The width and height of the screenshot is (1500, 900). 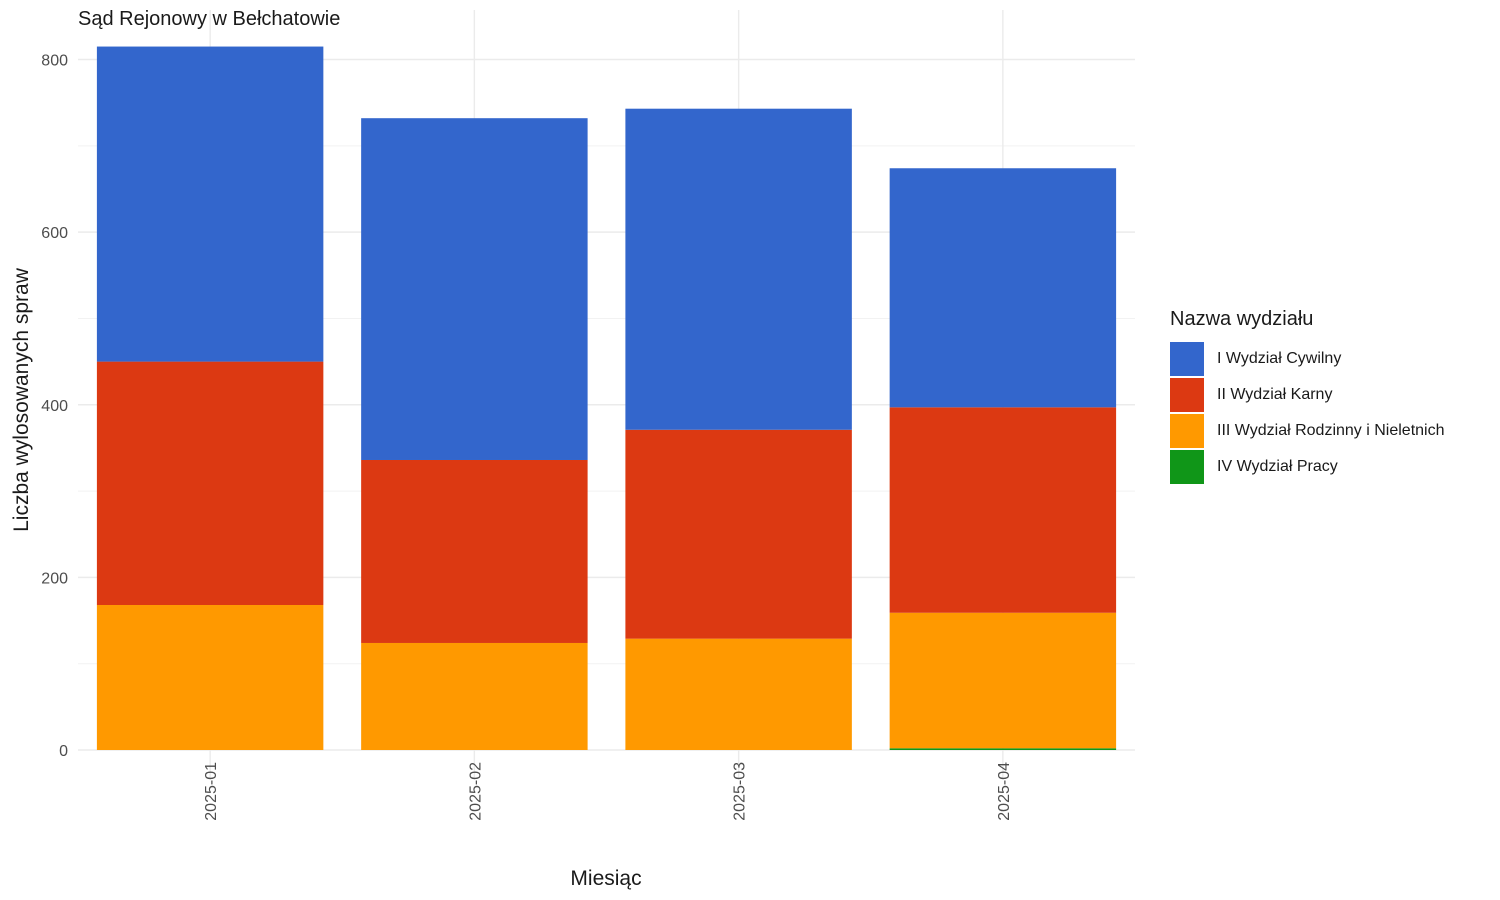 I want to click on x-tick-label: 2025-02, so click(x=475, y=791).